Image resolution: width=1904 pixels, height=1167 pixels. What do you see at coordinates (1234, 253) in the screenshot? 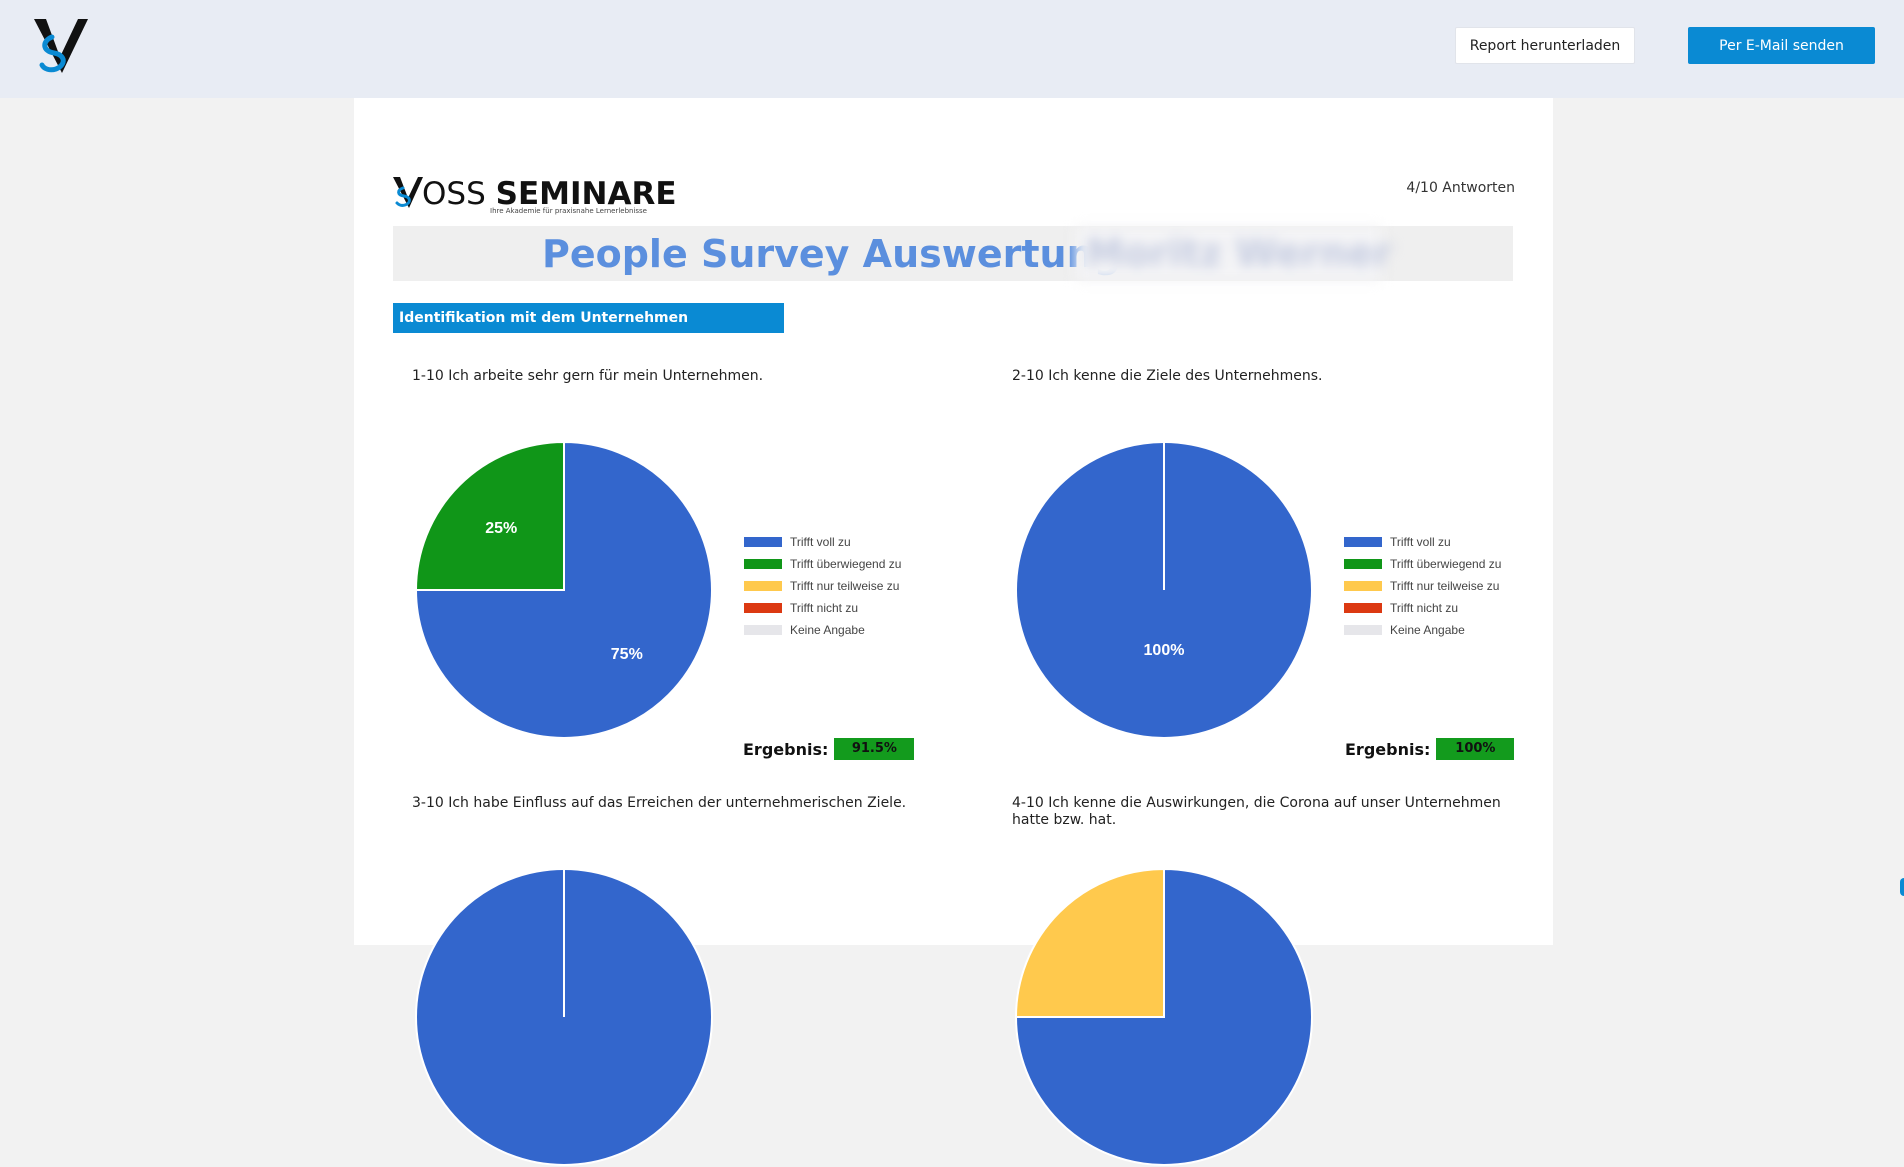
I see `redacted-name: Moritz Werner` at bounding box center [1234, 253].